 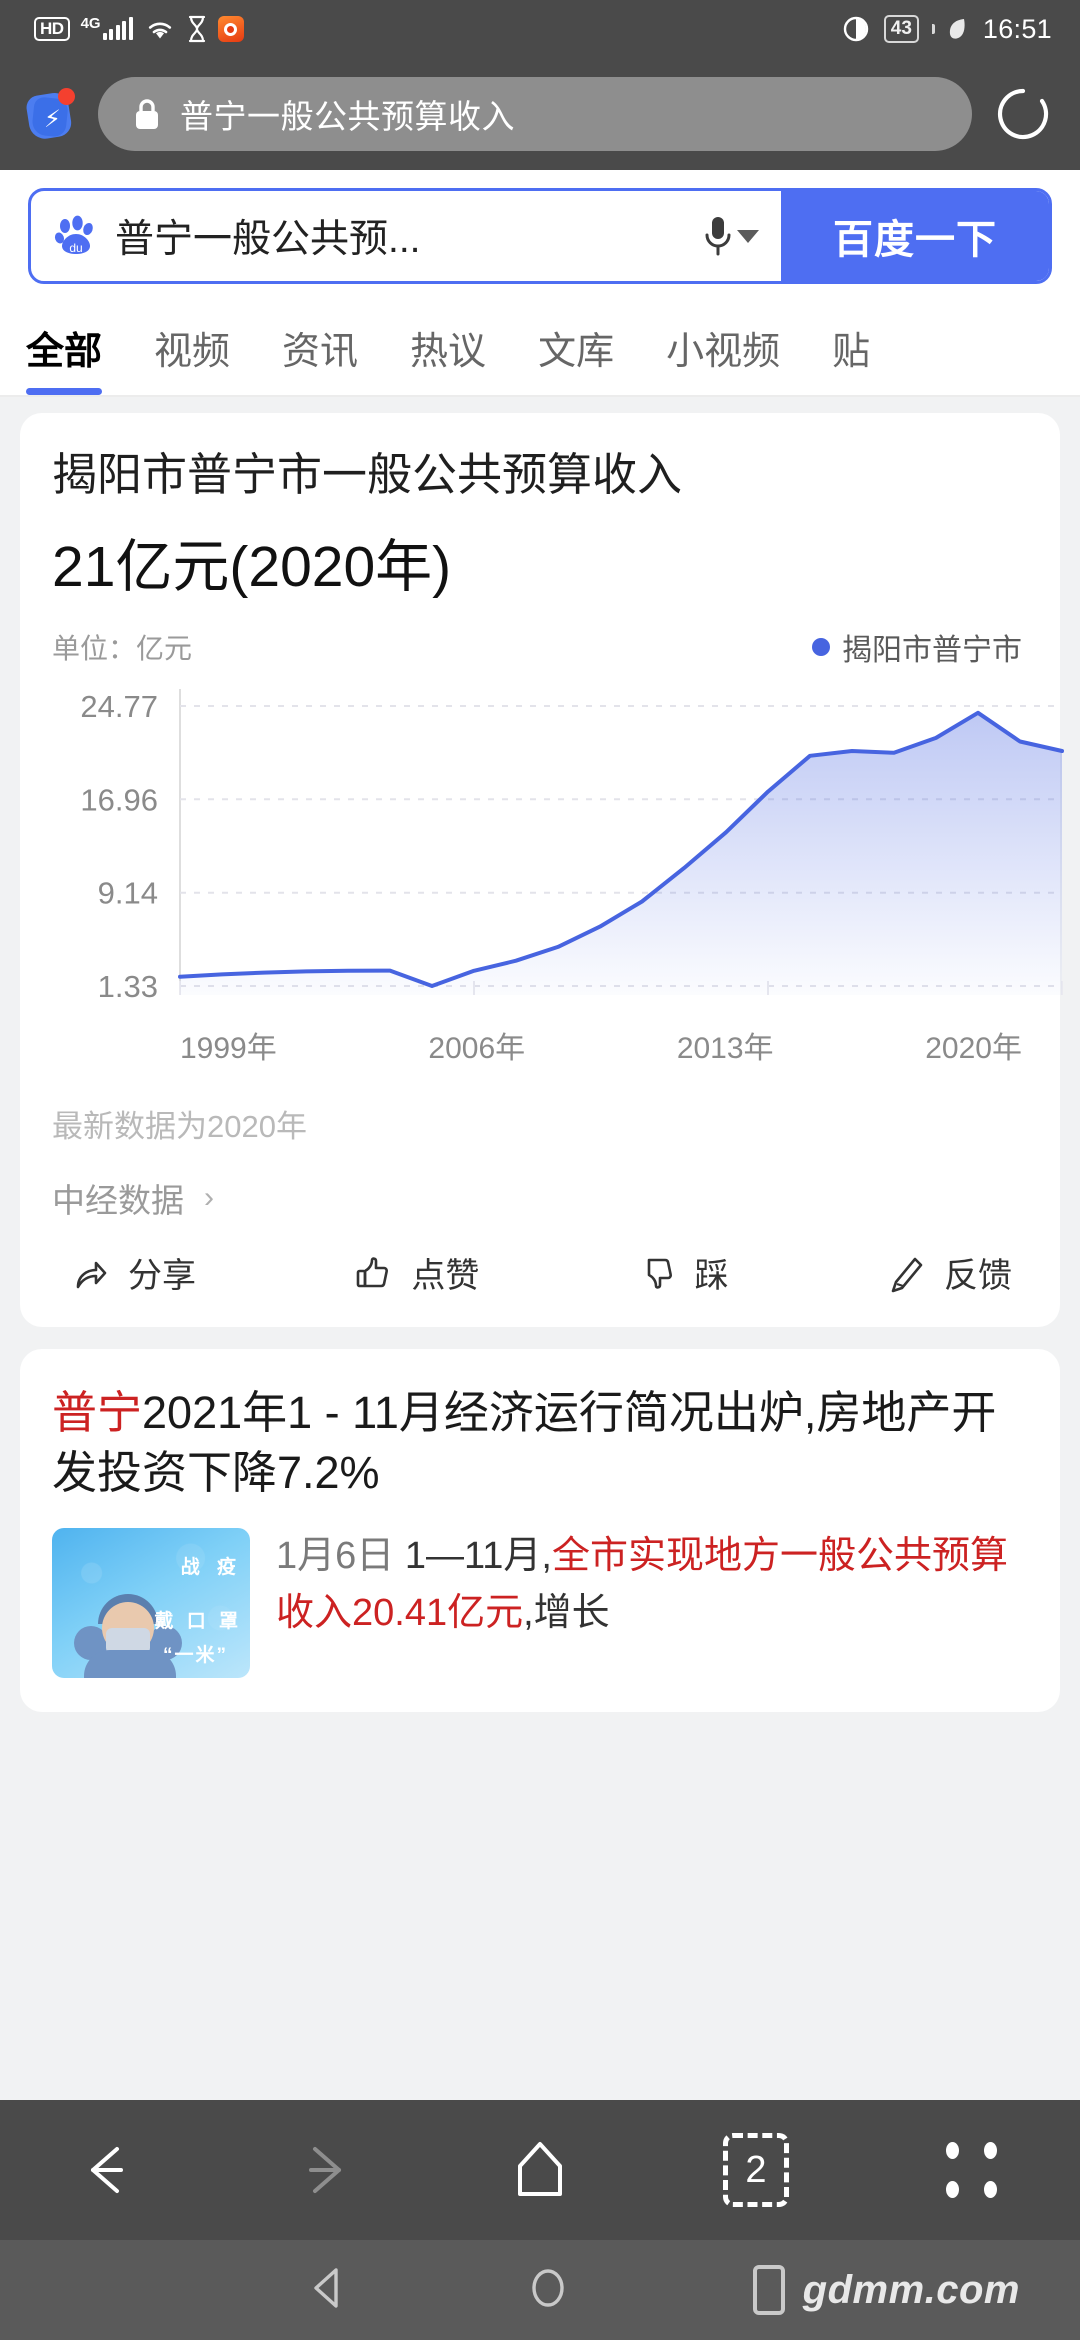 What do you see at coordinates (566, 1613) in the screenshot?
I see `snippet-plain-2: ,增长` at bounding box center [566, 1613].